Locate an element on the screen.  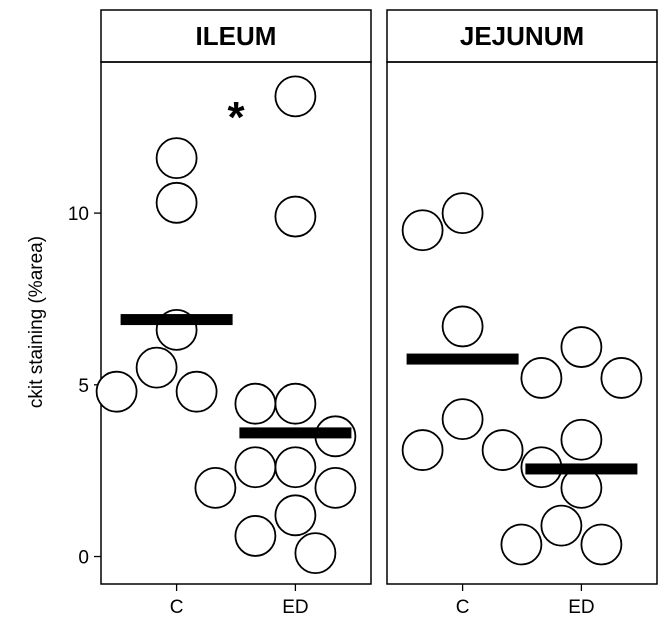
significance-annotation: * is located at coordinates (236, 117).